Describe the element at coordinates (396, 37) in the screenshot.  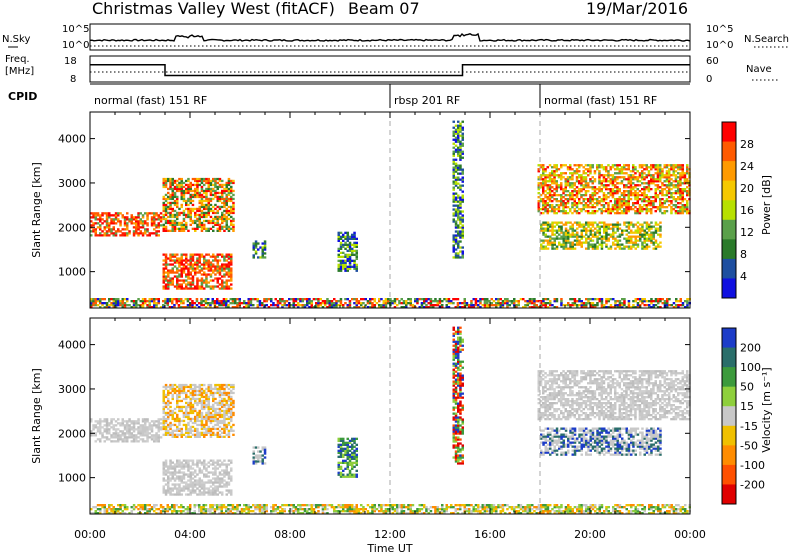
I see `noise-strip: 10^5 10^0 10^5 10^0 N.Sky N.Search` at that location.